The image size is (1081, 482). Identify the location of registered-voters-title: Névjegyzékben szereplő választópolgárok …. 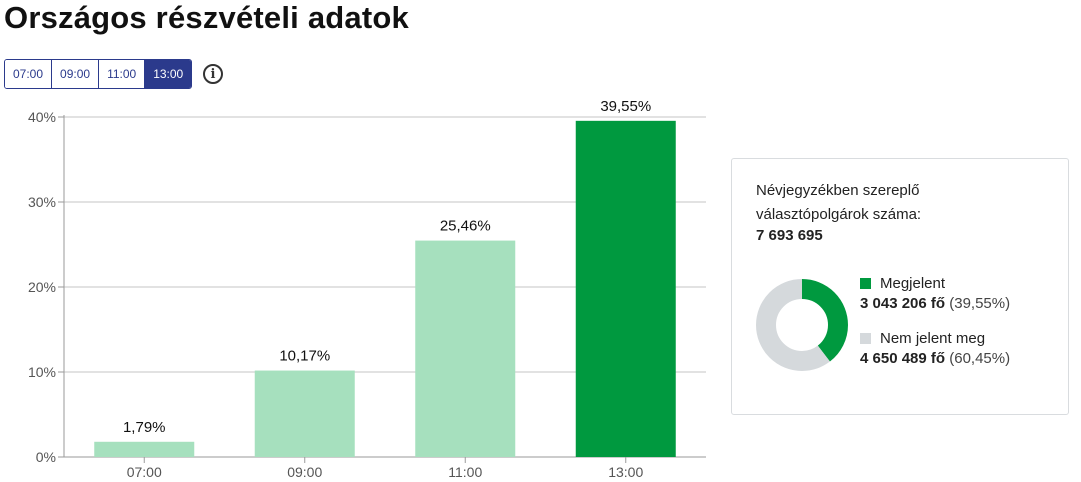
(839, 202).